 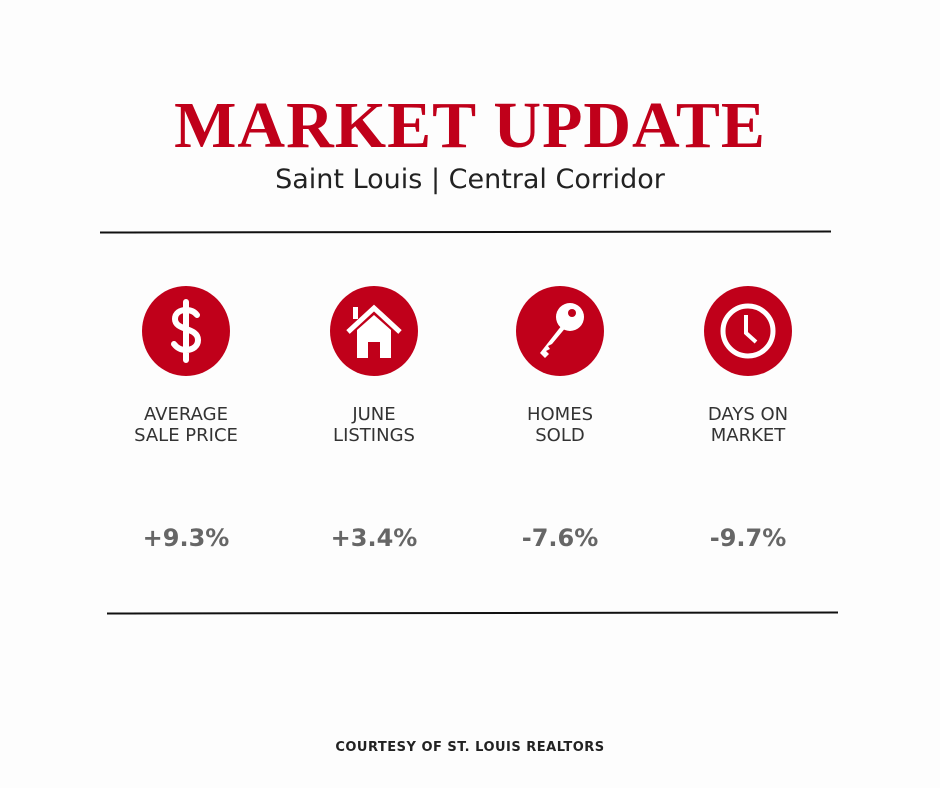 What do you see at coordinates (374, 538) in the screenshot?
I see `stat-value: +3.4%` at bounding box center [374, 538].